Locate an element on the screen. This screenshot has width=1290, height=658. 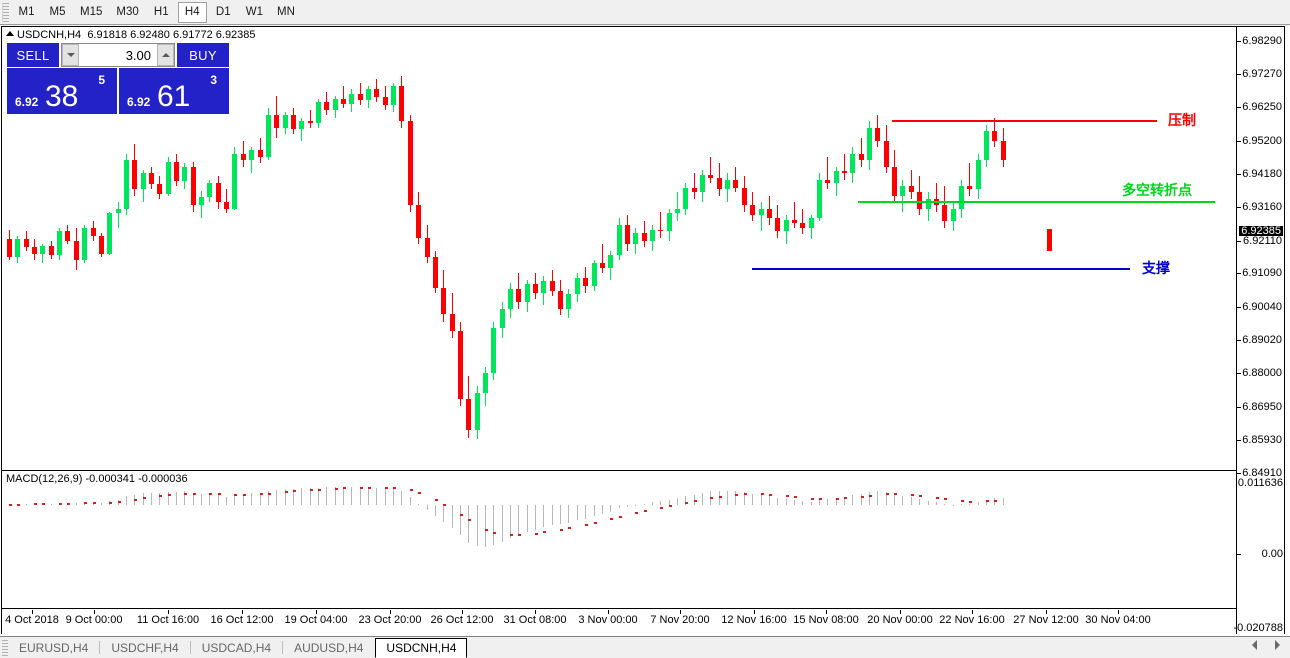
bid-price-box: 6.92 38 5 is located at coordinates (62, 91).